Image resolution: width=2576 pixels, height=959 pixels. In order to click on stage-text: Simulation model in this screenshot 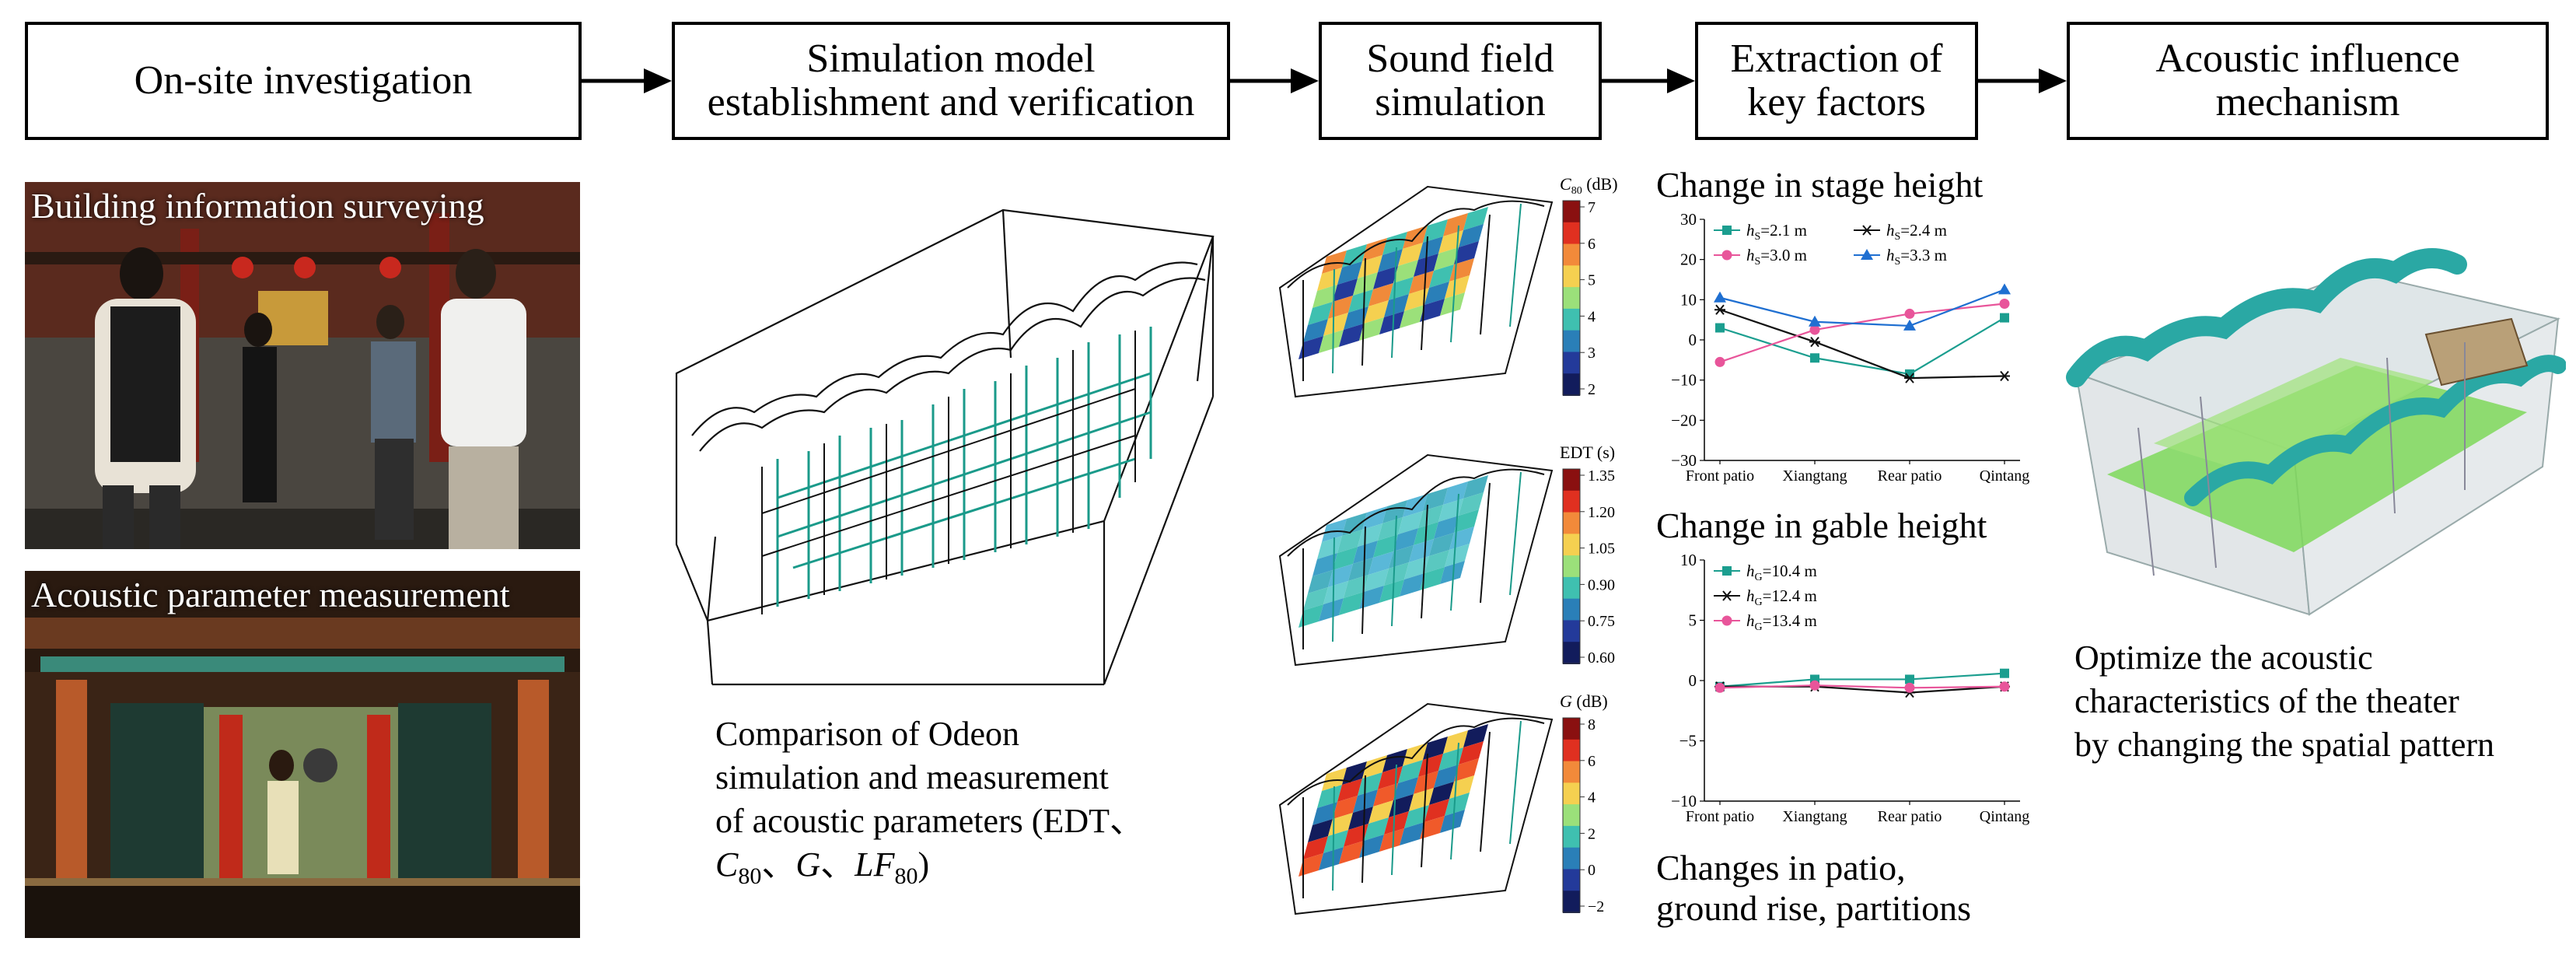, I will do `click(951, 59)`.